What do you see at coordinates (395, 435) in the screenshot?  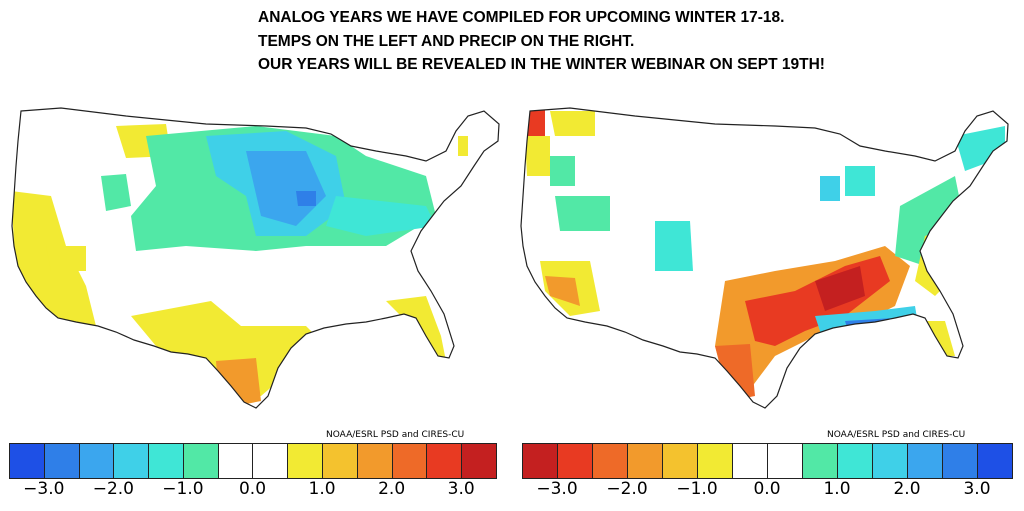 I see `temperature-map-credit: NOAA/ESRL PSD and CIRES-CU` at bounding box center [395, 435].